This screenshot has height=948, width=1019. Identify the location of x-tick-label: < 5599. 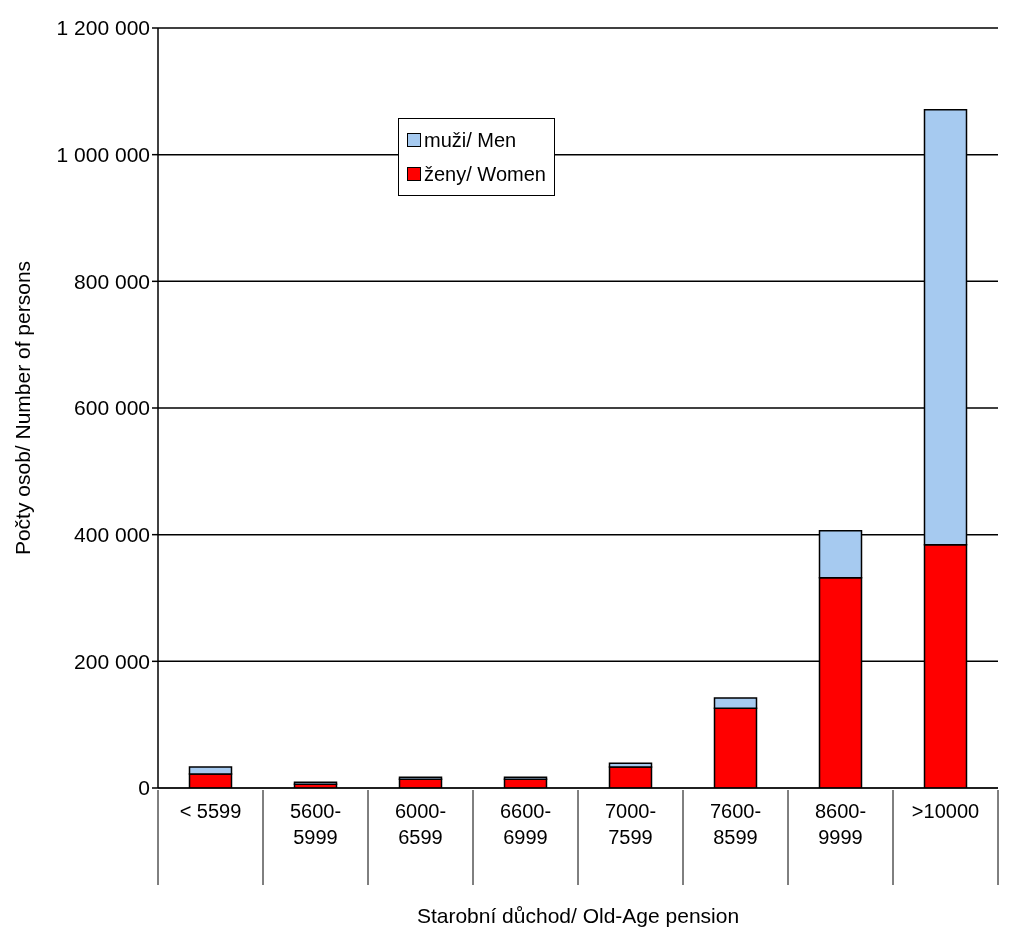
(210, 811).